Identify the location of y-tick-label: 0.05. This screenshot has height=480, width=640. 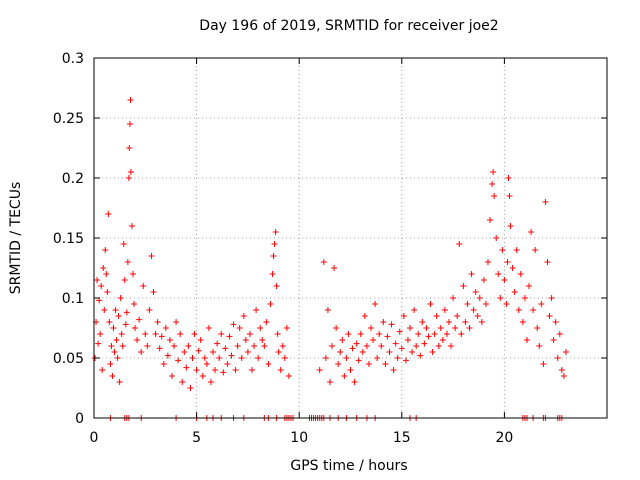
(68, 359).